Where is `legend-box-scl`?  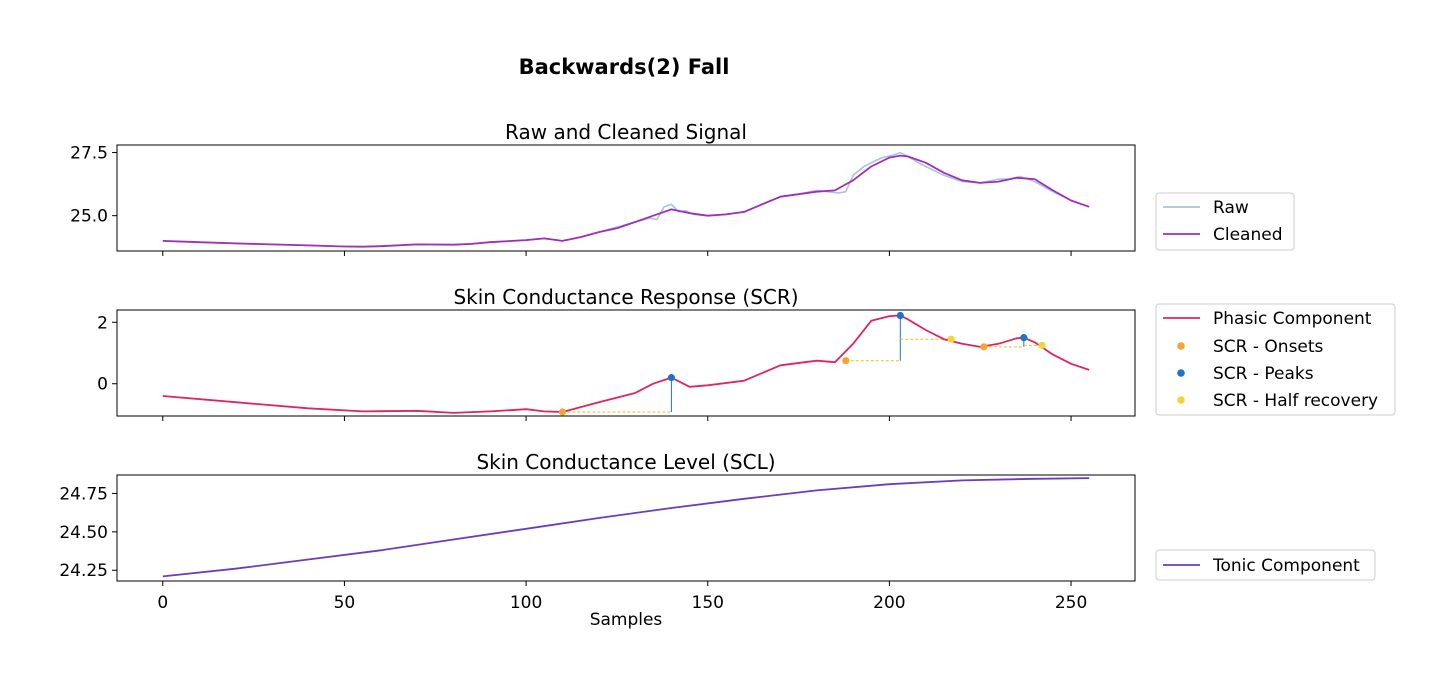
legend-box-scl is located at coordinates (1265, 565).